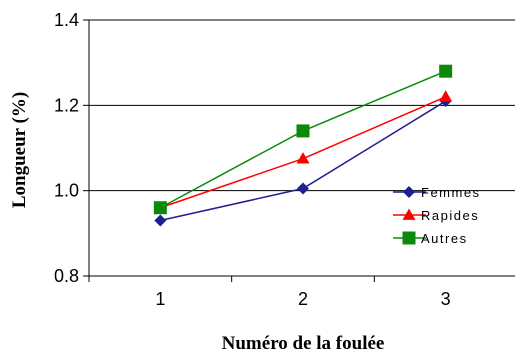 Image resolution: width=515 pixels, height=358 pixels. Describe the element at coordinates (66, 105) in the screenshot. I see `y-tick-label: 1.2` at that location.